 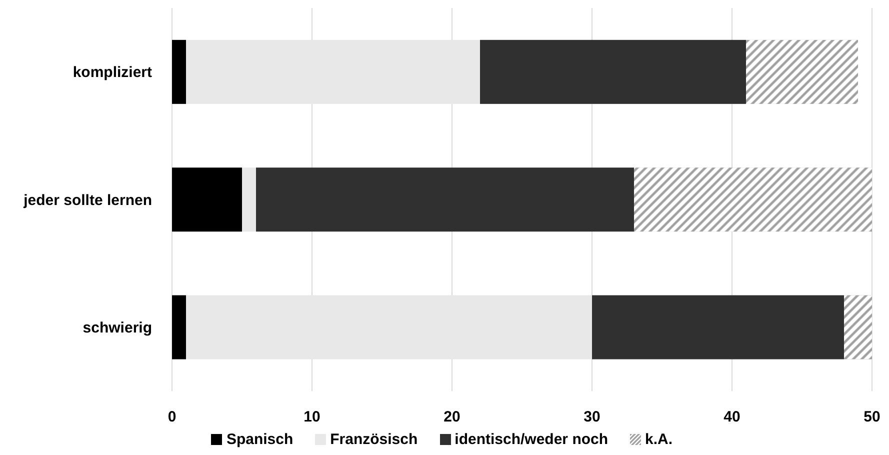 What do you see at coordinates (312, 417) in the screenshot?
I see `x-tick-label: 10` at bounding box center [312, 417].